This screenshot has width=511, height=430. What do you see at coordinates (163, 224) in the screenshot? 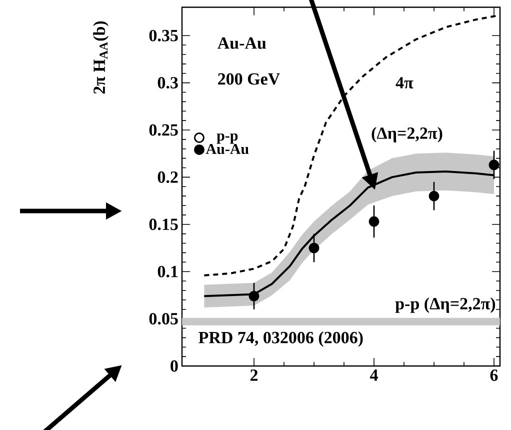
I see `y-tick-label: 0.15` at bounding box center [163, 224].